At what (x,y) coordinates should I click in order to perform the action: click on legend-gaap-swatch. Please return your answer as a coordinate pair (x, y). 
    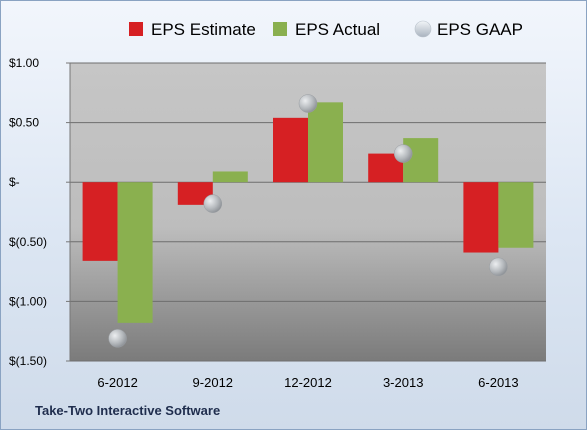
    Looking at the image, I should click on (423, 29).